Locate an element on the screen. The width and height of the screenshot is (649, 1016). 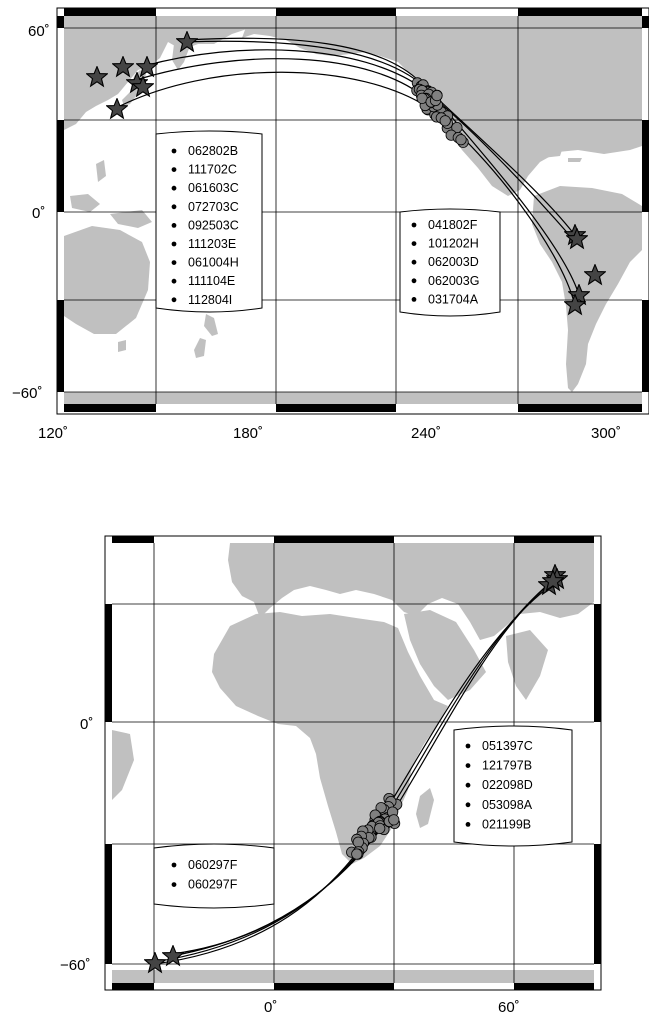
legend-entry: 112804I is located at coordinates (210, 300).